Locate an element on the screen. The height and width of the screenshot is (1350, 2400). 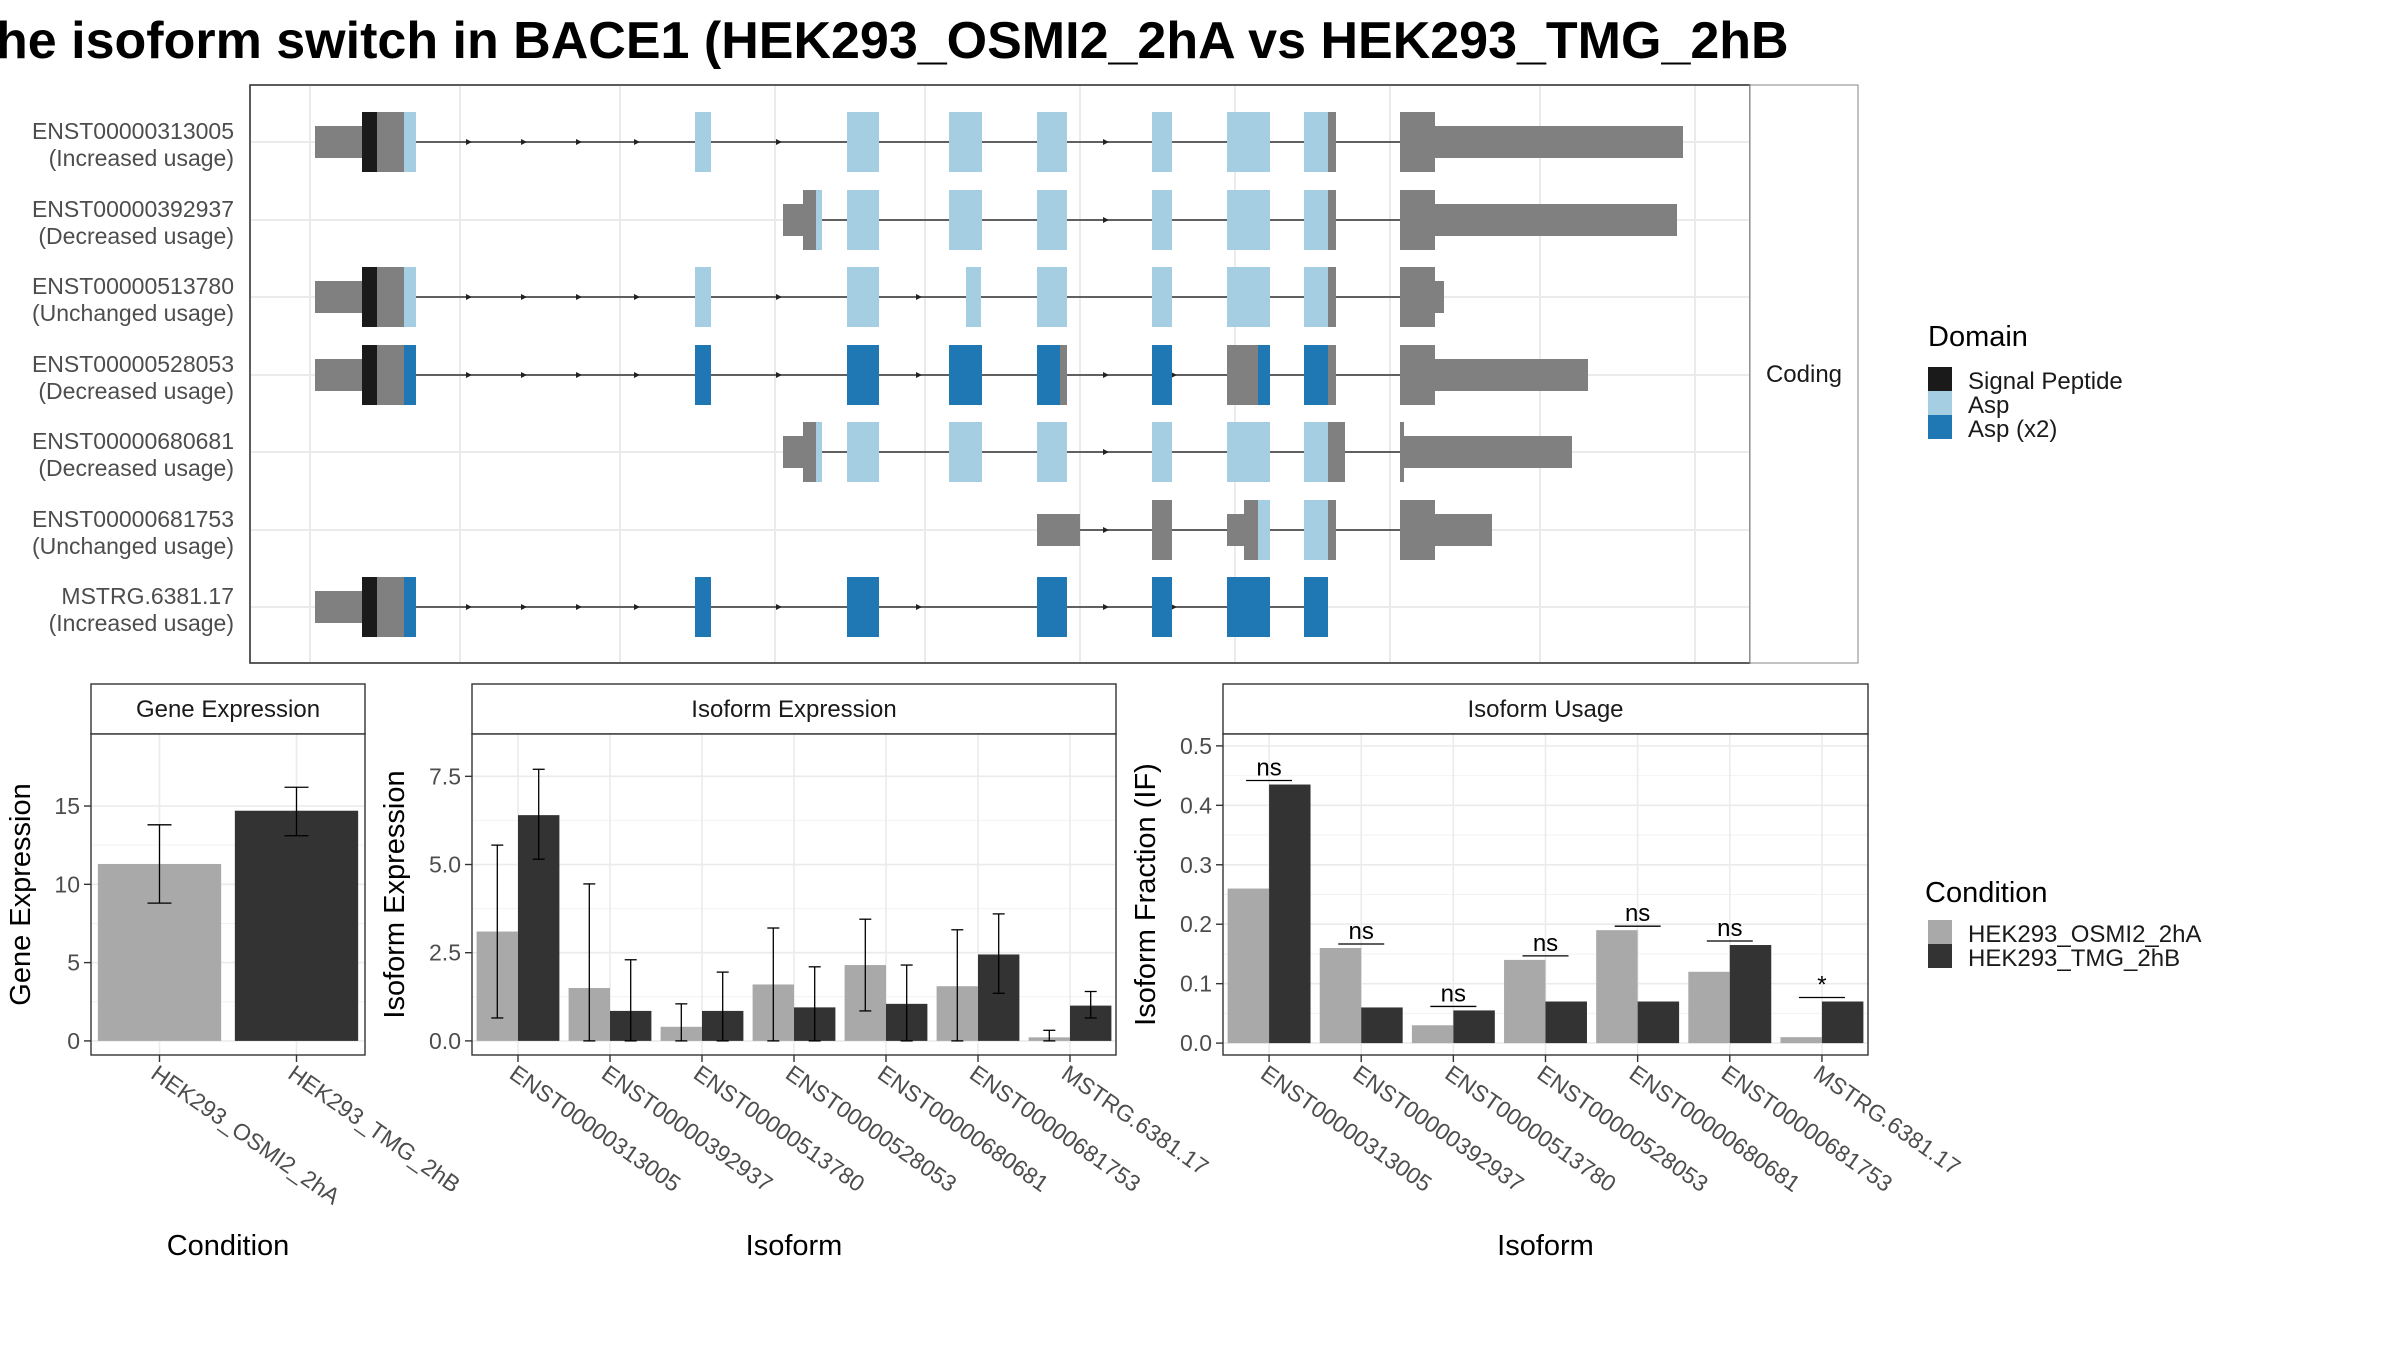
y-tick-label: 0.3 is located at coordinates (1196, 865).